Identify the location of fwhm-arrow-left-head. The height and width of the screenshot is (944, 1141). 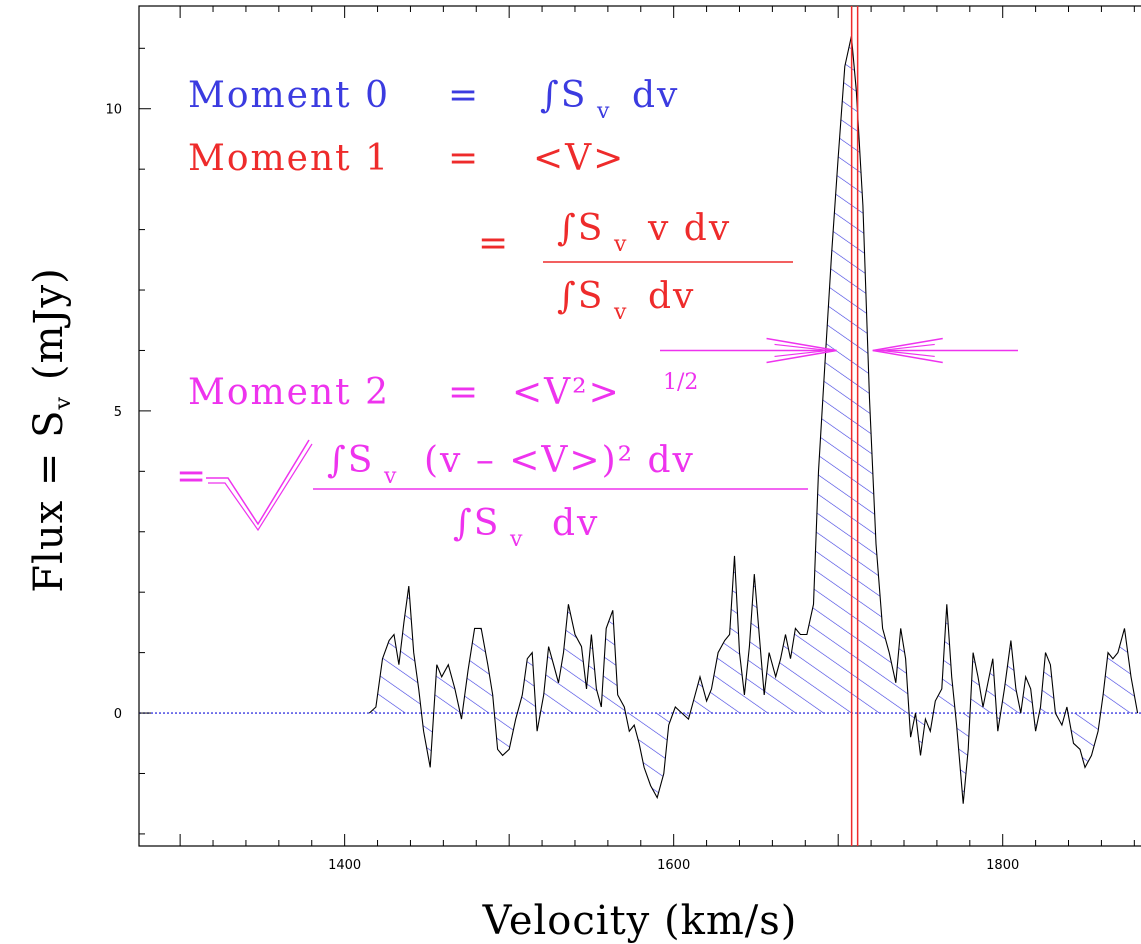
(801, 350).